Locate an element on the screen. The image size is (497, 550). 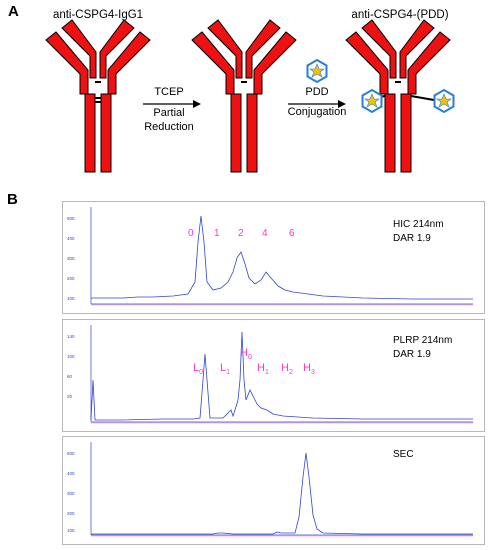
hic-peak-label-1: 1 is located at coordinates (217, 233).